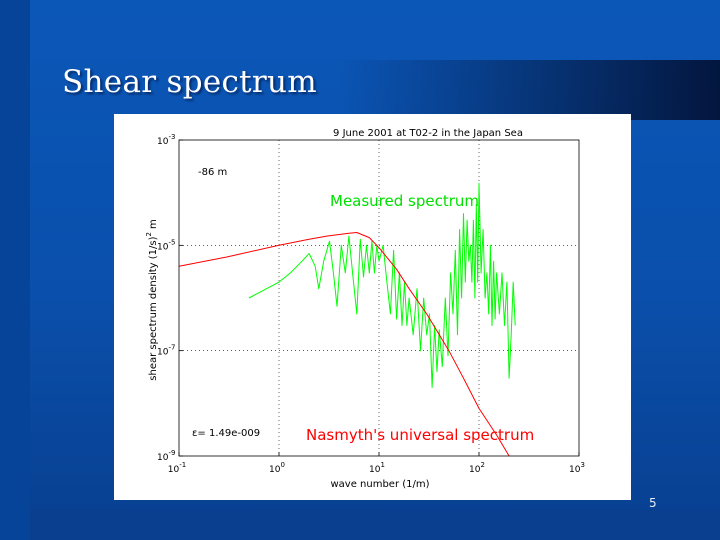  I want to click on epsilon-annotation: ε= 1.49e-009, so click(226, 433).